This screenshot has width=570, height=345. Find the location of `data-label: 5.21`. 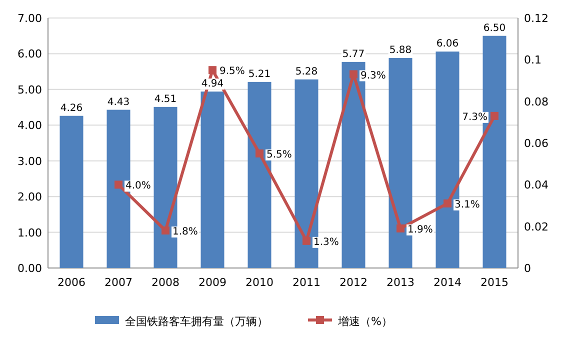

data-label: 5.21 is located at coordinates (259, 74).